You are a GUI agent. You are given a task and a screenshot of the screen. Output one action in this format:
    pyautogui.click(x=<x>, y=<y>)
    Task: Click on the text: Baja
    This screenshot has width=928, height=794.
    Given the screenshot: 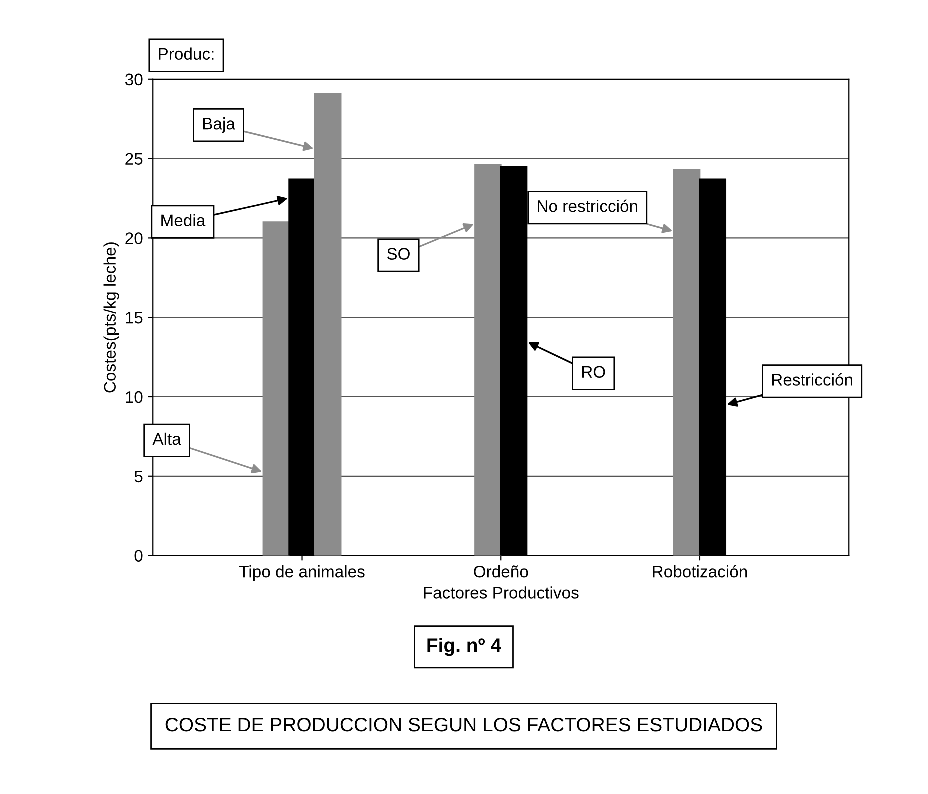 What is the action you would take?
    pyautogui.click(x=219, y=126)
    